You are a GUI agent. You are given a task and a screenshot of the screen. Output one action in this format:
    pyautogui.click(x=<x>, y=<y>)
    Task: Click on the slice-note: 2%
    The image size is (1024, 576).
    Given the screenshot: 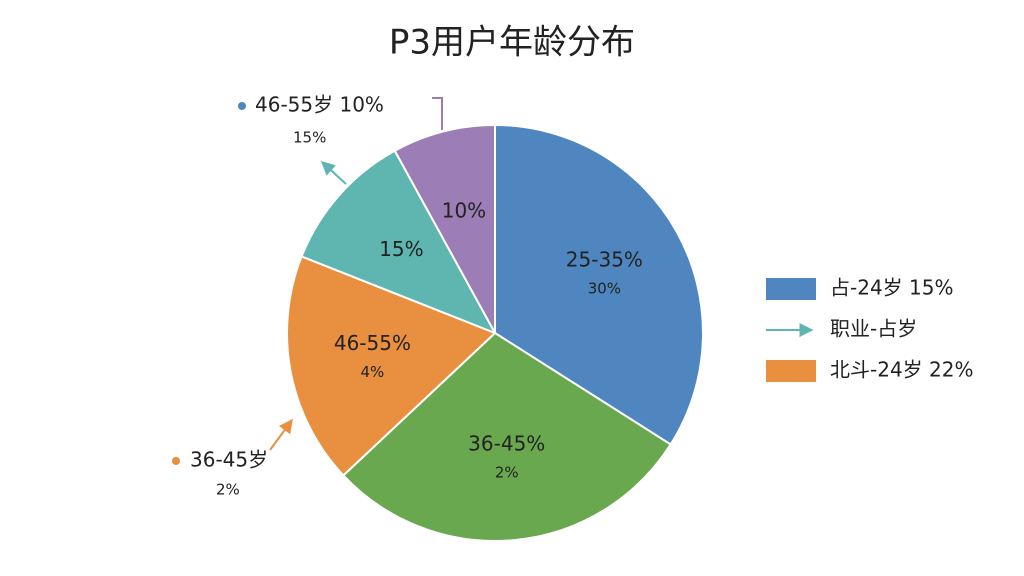 What is the action you would take?
    pyautogui.click(x=507, y=473)
    